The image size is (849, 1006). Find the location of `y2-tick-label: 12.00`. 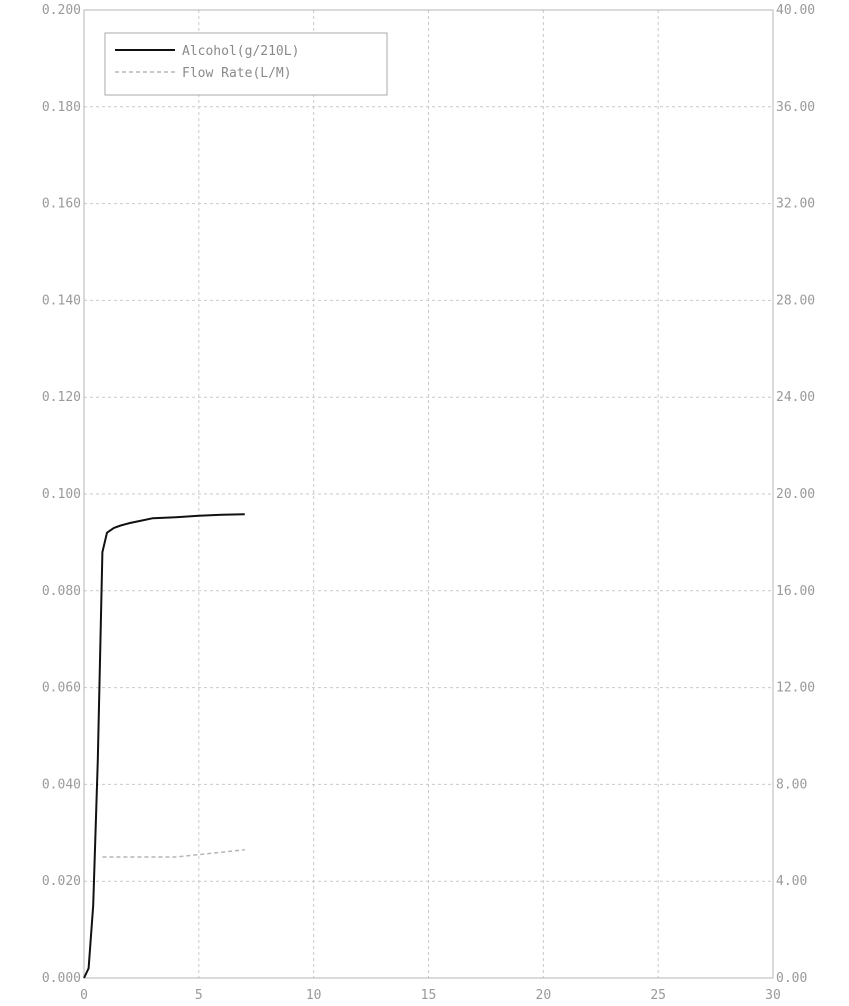

y2-tick-label: 12.00 is located at coordinates (795, 688).